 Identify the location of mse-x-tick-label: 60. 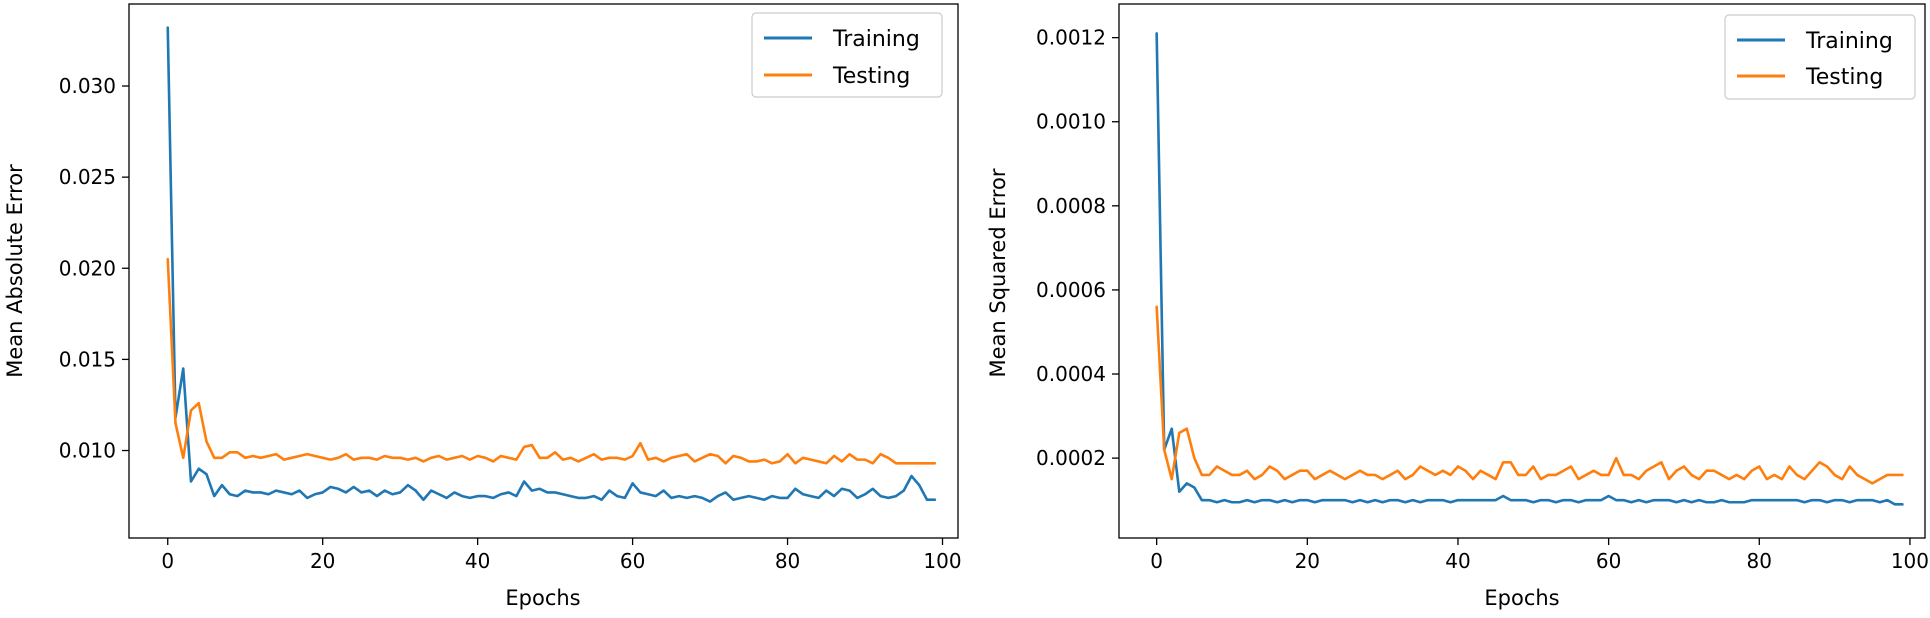
(1608, 561).